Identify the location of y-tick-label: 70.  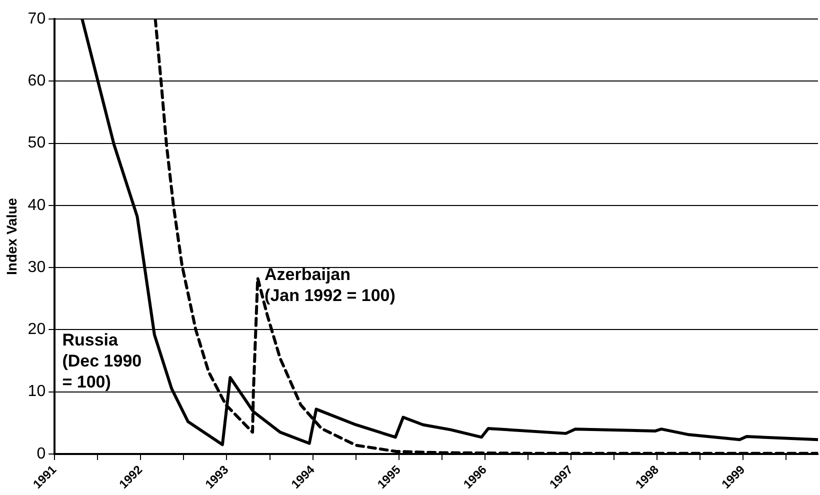
(37, 19).